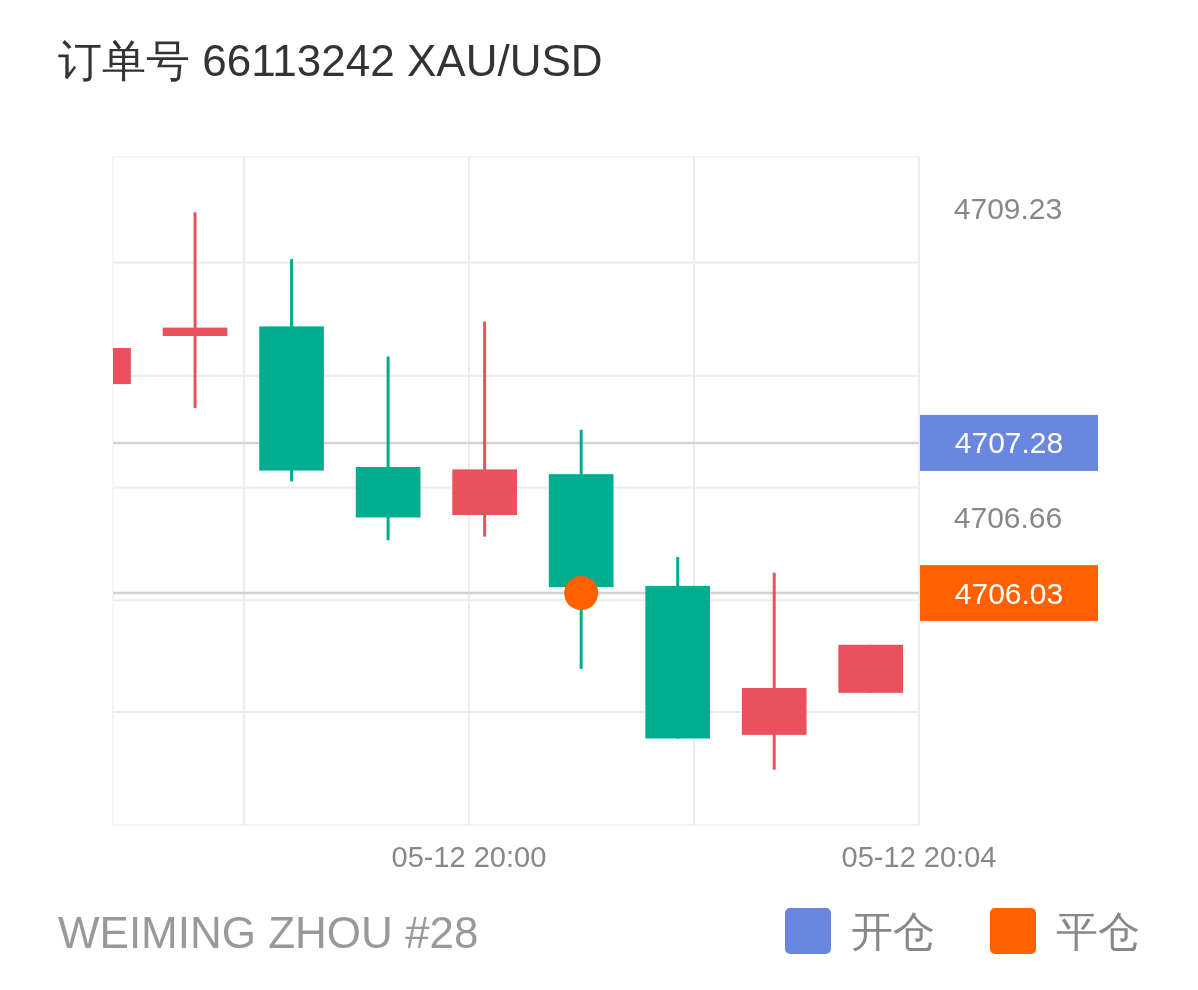  Describe the element at coordinates (893, 931) in the screenshot. I see `legend-label: 开仓` at that location.